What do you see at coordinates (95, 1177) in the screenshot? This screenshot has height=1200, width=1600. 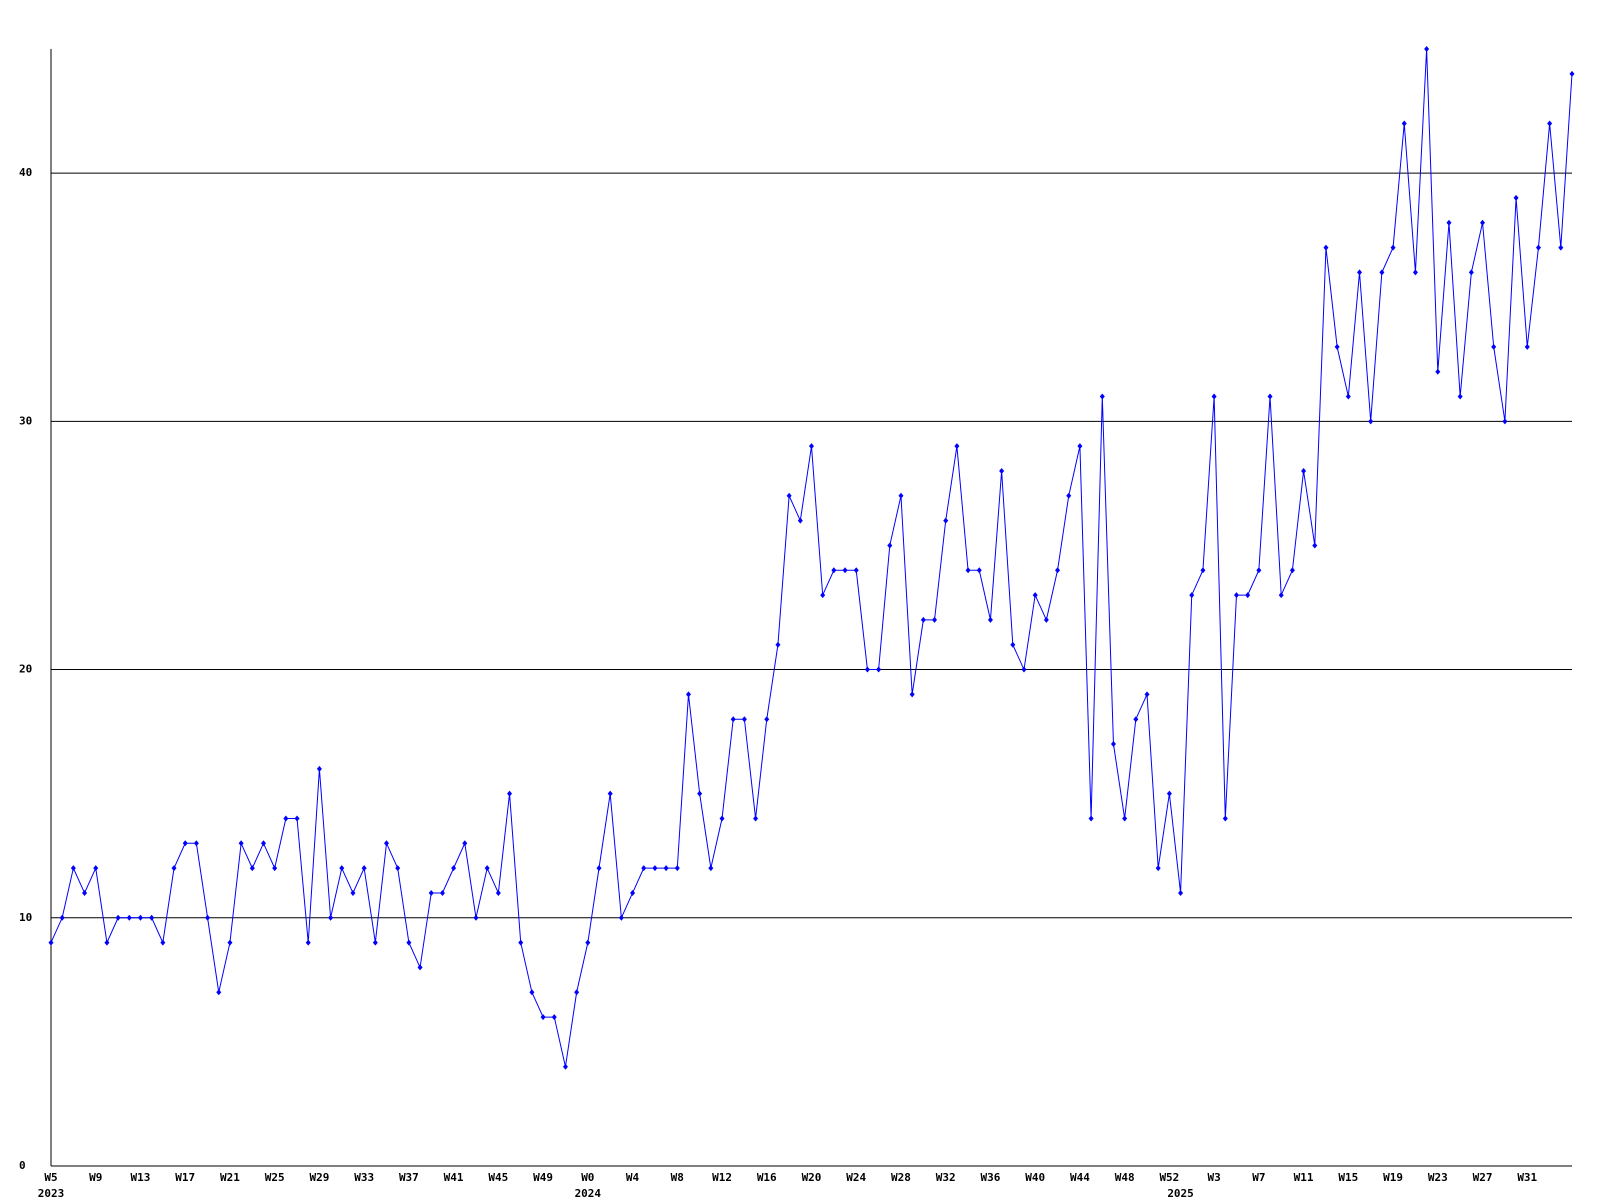 I see `x-tick-label: W9` at bounding box center [95, 1177].